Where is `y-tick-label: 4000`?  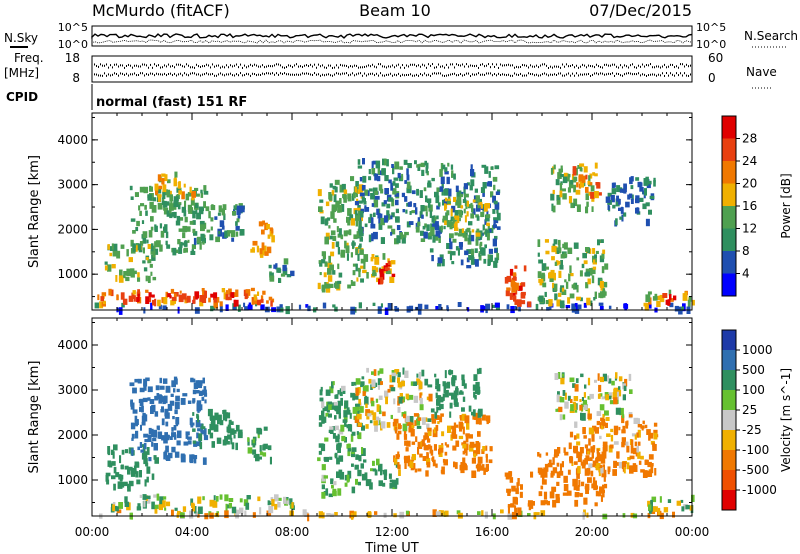
y-tick-label: 4000 is located at coordinates (72, 140).